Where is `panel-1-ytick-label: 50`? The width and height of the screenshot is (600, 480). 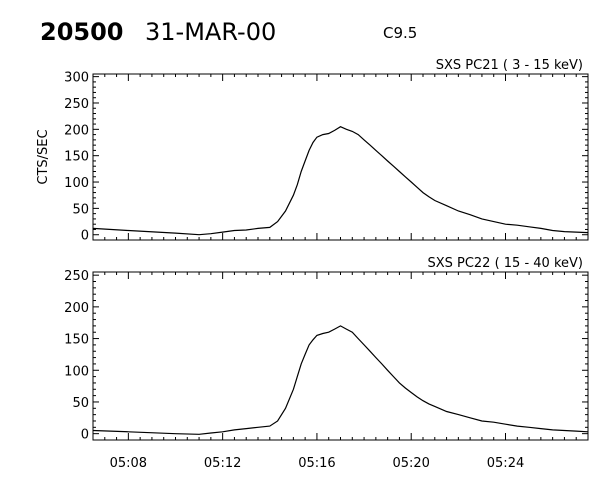 panel-1-ytick-label: 50 is located at coordinates (80, 209).